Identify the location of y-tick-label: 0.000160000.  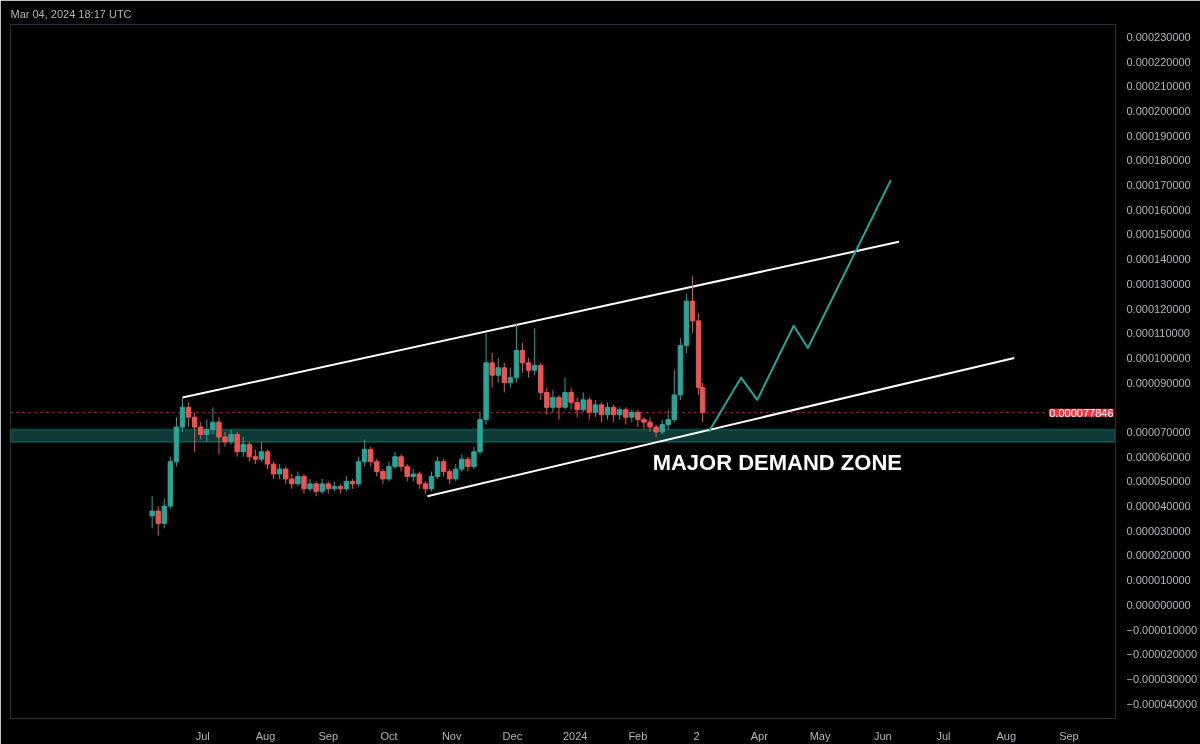
(1158, 209).